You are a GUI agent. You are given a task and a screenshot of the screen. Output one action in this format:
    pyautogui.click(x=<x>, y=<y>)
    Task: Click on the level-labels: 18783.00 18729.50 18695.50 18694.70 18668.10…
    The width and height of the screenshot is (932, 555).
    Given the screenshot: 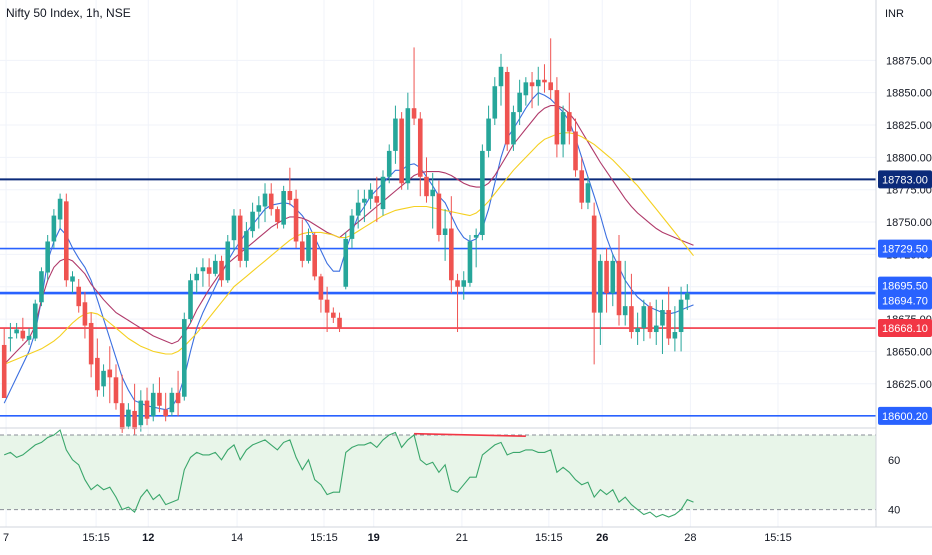 What is the action you would take?
    pyautogui.click(x=905, y=297)
    